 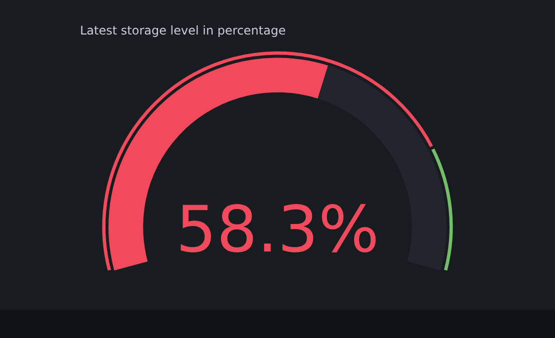 I want to click on text: 58.3%, so click(x=278, y=230).